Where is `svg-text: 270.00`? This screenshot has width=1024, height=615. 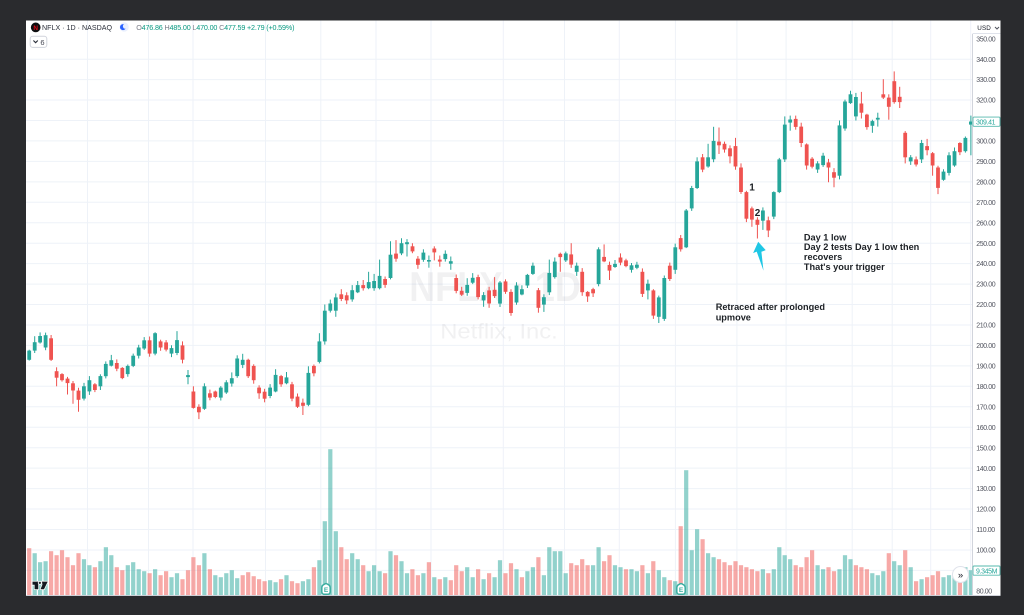 svg-text: 270.00 is located at coordinates (986, 203).